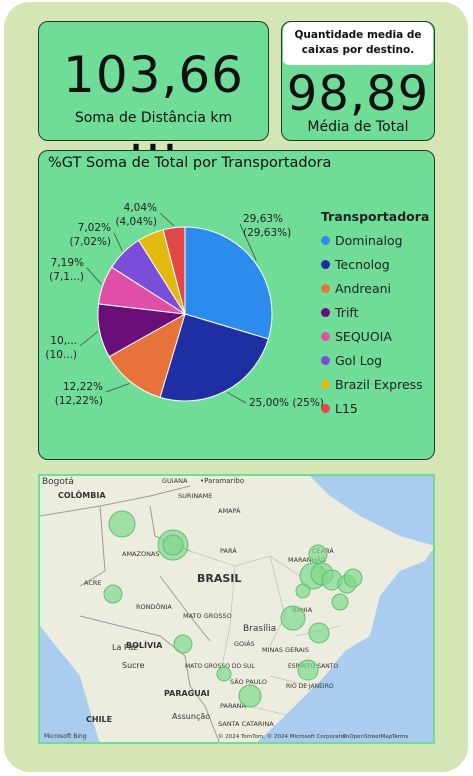 This screenshot has height=776, width=473. What do you see at coordinates (246, 724) in the screenshot?
I see `map-label-sc: SANTA CATARINA` at bounding box center [246, 724].